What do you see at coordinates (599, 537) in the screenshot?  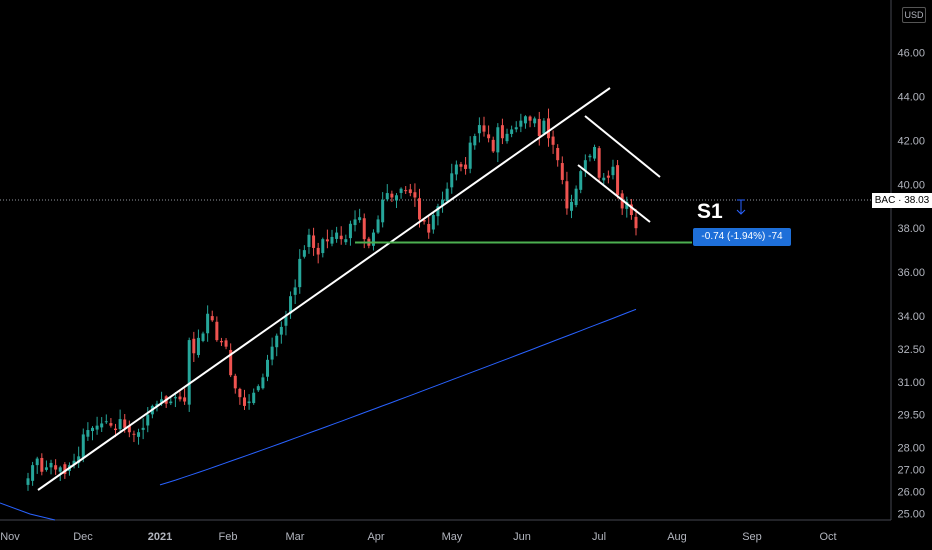 I see `x-tick-label: Jul` at bounding box center [599, 537].